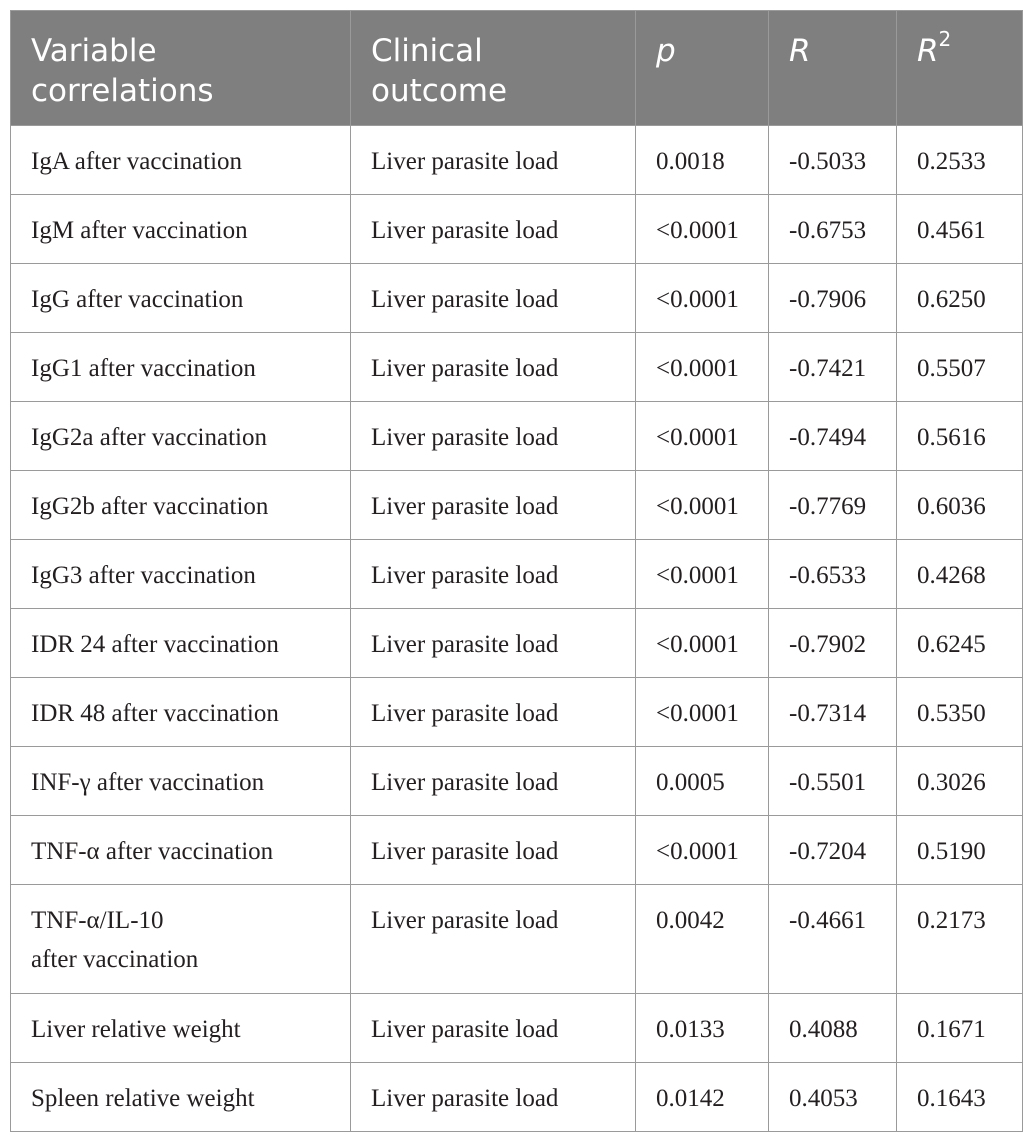 Image resolution: width=1025 pixels, height=1146 pixels. Describe the element at coordinates (959, 781) in the screenshot. I see `cell-r-squared-value: 0.3026` at that location.